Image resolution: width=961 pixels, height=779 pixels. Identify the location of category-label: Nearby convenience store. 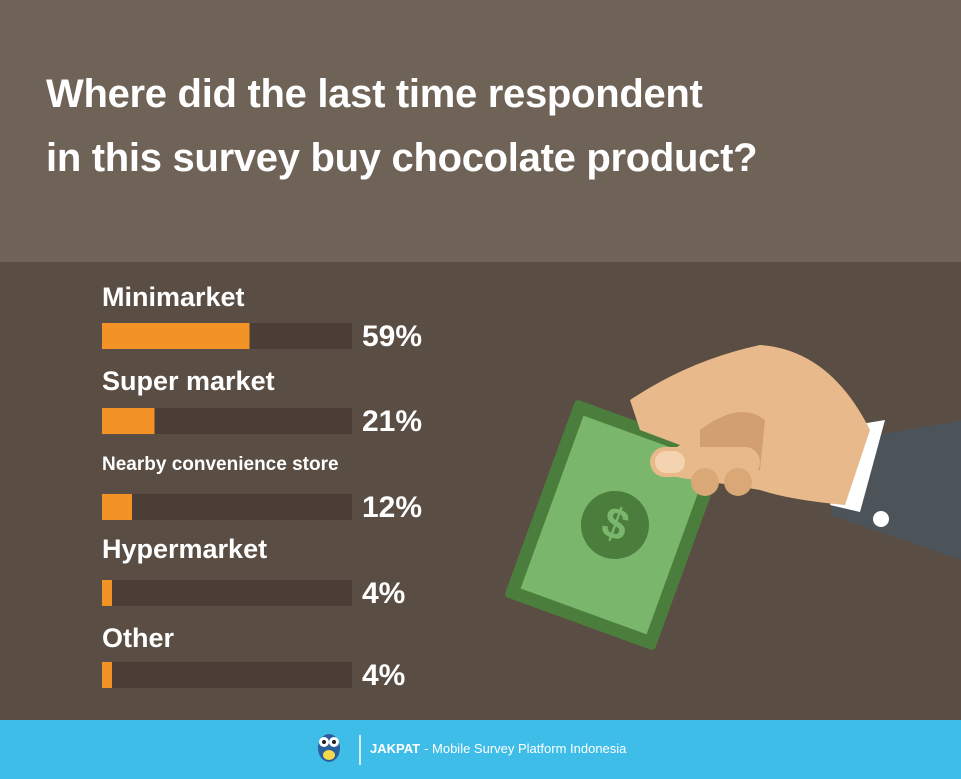
(220, 464).